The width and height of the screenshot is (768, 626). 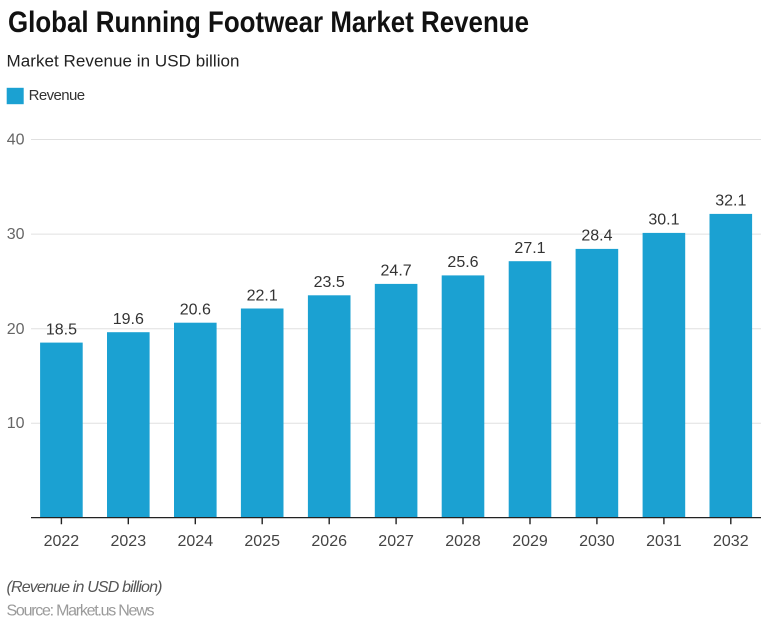 What do you see at coordinates (462, 262) in the screenshot?
I see `svg-text: 25.6` at bounding box center [462, 262].